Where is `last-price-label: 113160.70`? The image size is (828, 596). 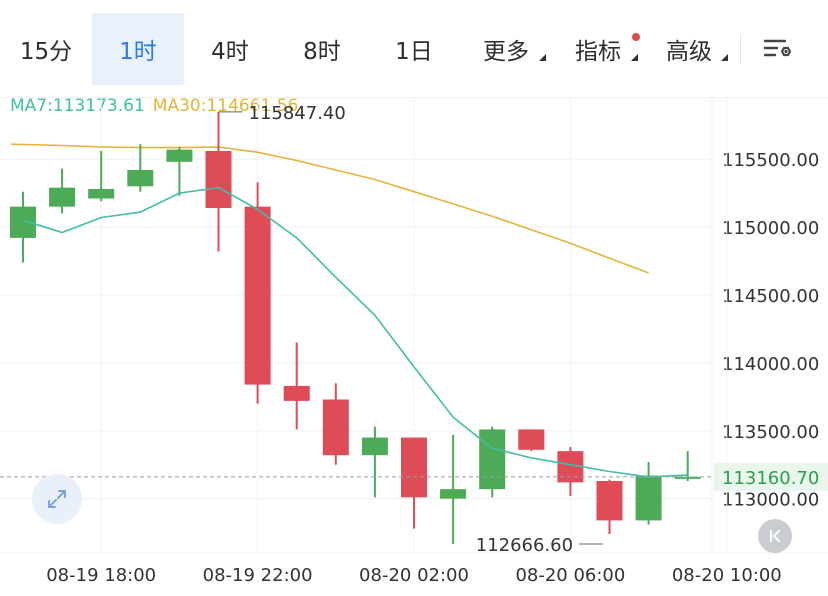
last-price-label: 113160.70 is located at coordinates (770, 478).